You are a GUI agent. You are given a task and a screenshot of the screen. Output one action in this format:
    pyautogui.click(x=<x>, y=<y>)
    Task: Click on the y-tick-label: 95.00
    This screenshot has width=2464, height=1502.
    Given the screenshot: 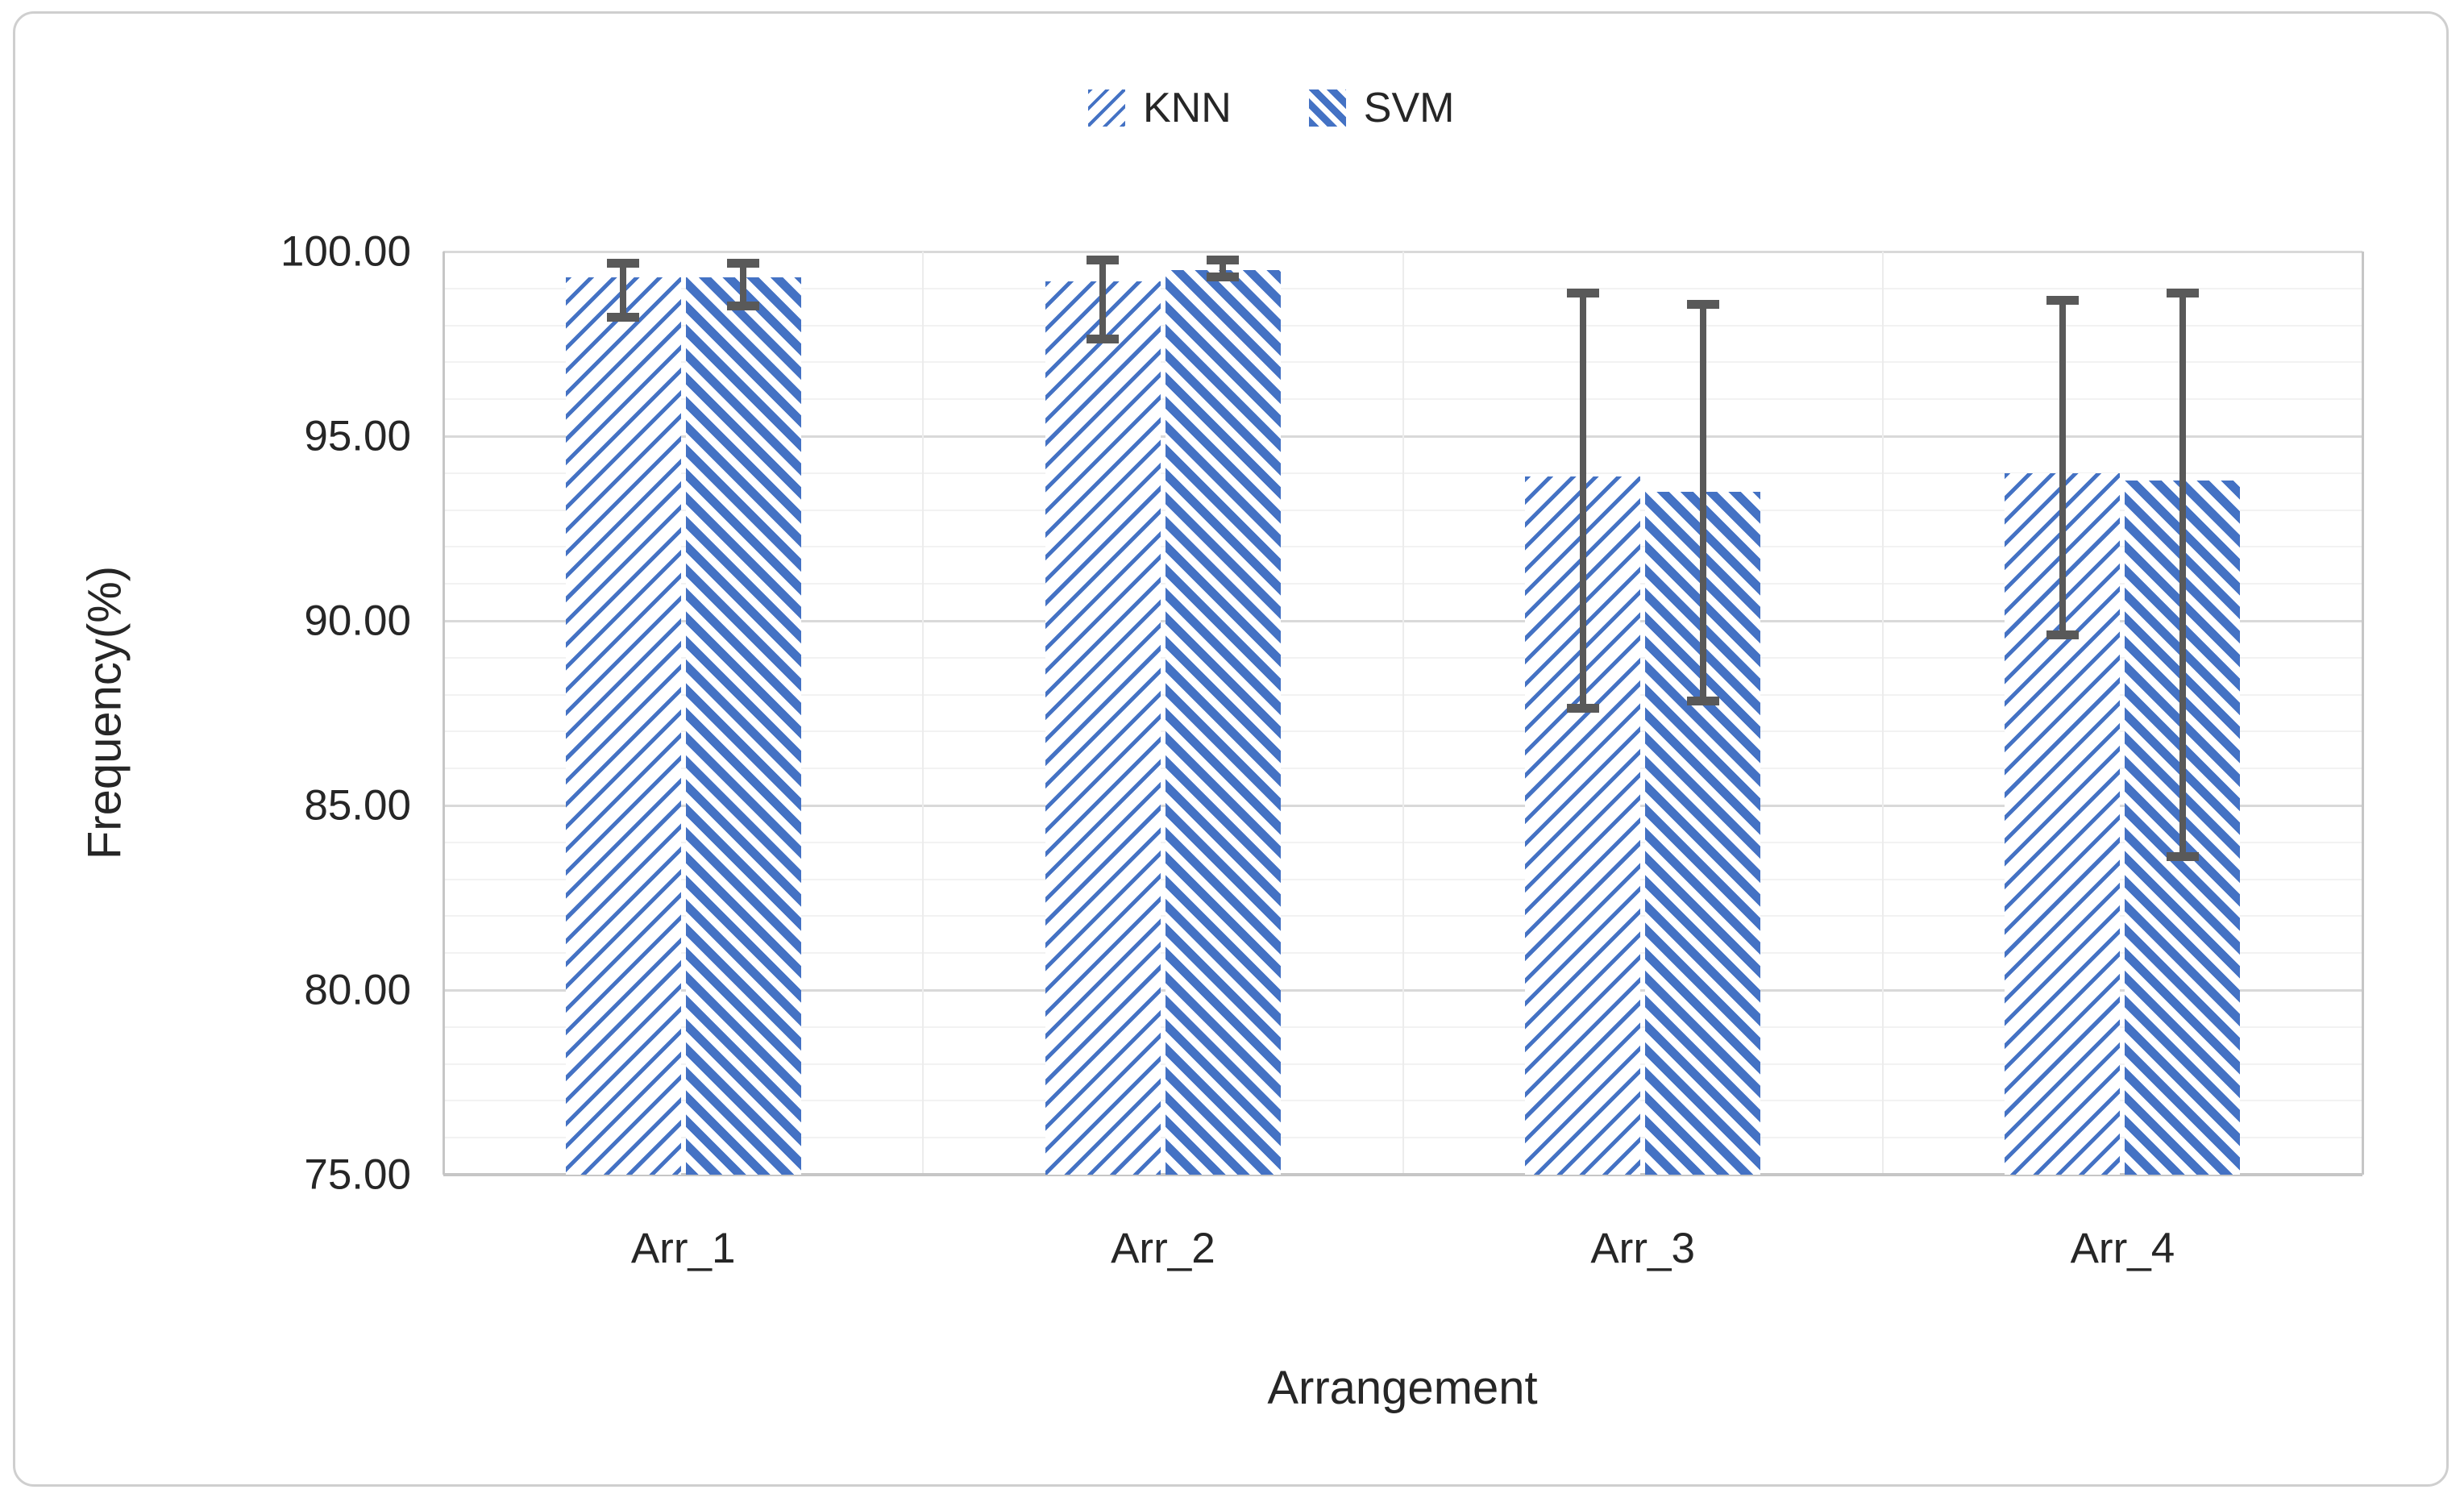 What is the action you would take?
    pyautogui.click(x=357, y=436)
    